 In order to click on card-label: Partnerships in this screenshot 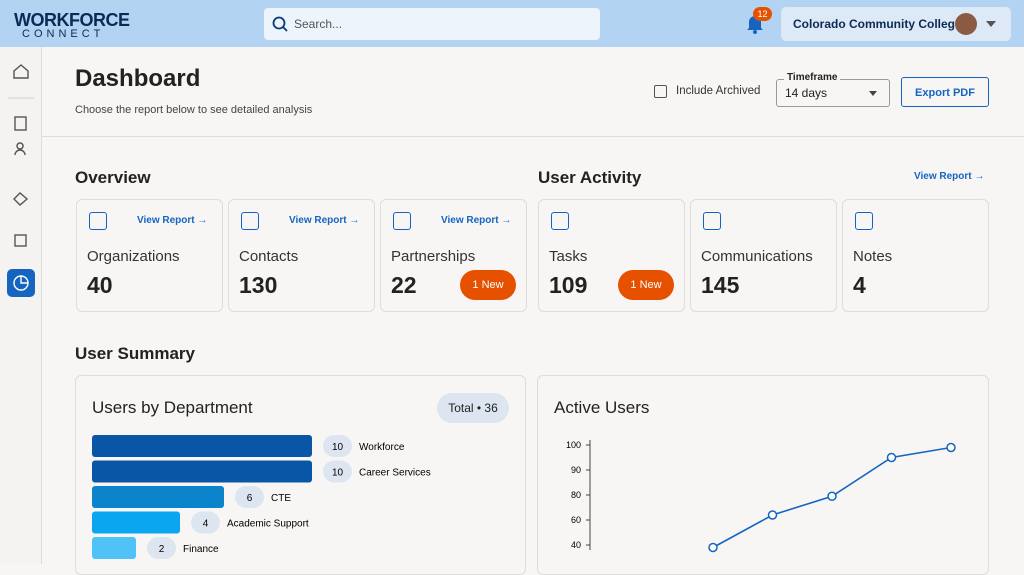, I will do `click(433, 256)`.